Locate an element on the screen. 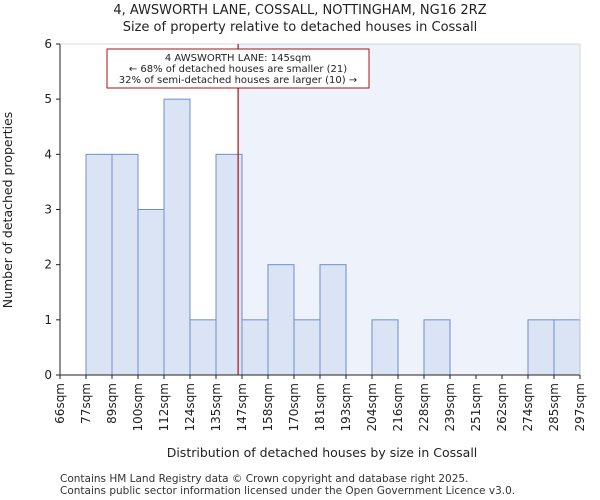  x-tick-label: 216sqm is located at coordinates (398, 407).